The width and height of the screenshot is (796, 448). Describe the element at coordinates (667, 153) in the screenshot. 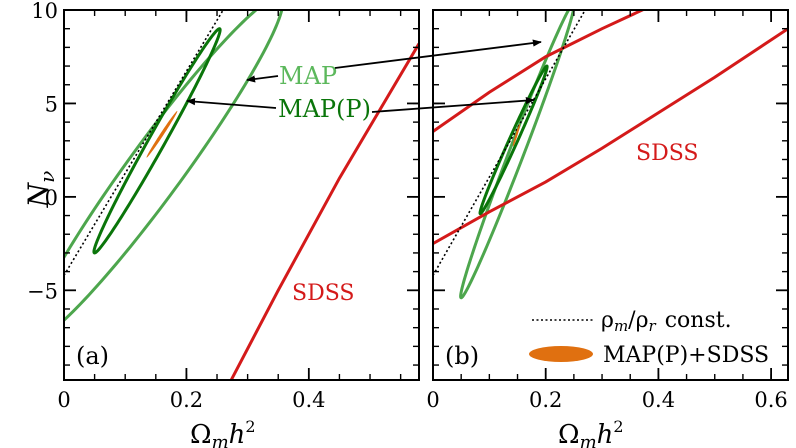

I see `sdss-label-b: SDSS` at that location.